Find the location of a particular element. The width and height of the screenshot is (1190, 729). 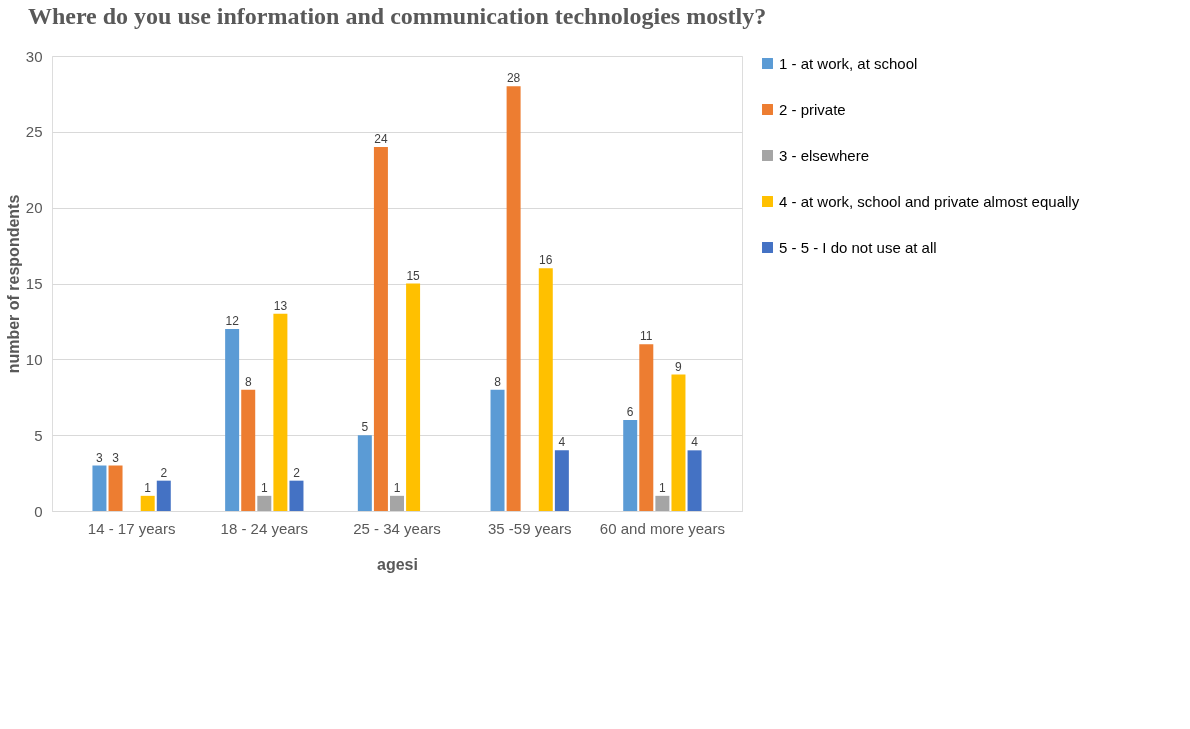

data-label: 13 is located at coordinates (280, 305).